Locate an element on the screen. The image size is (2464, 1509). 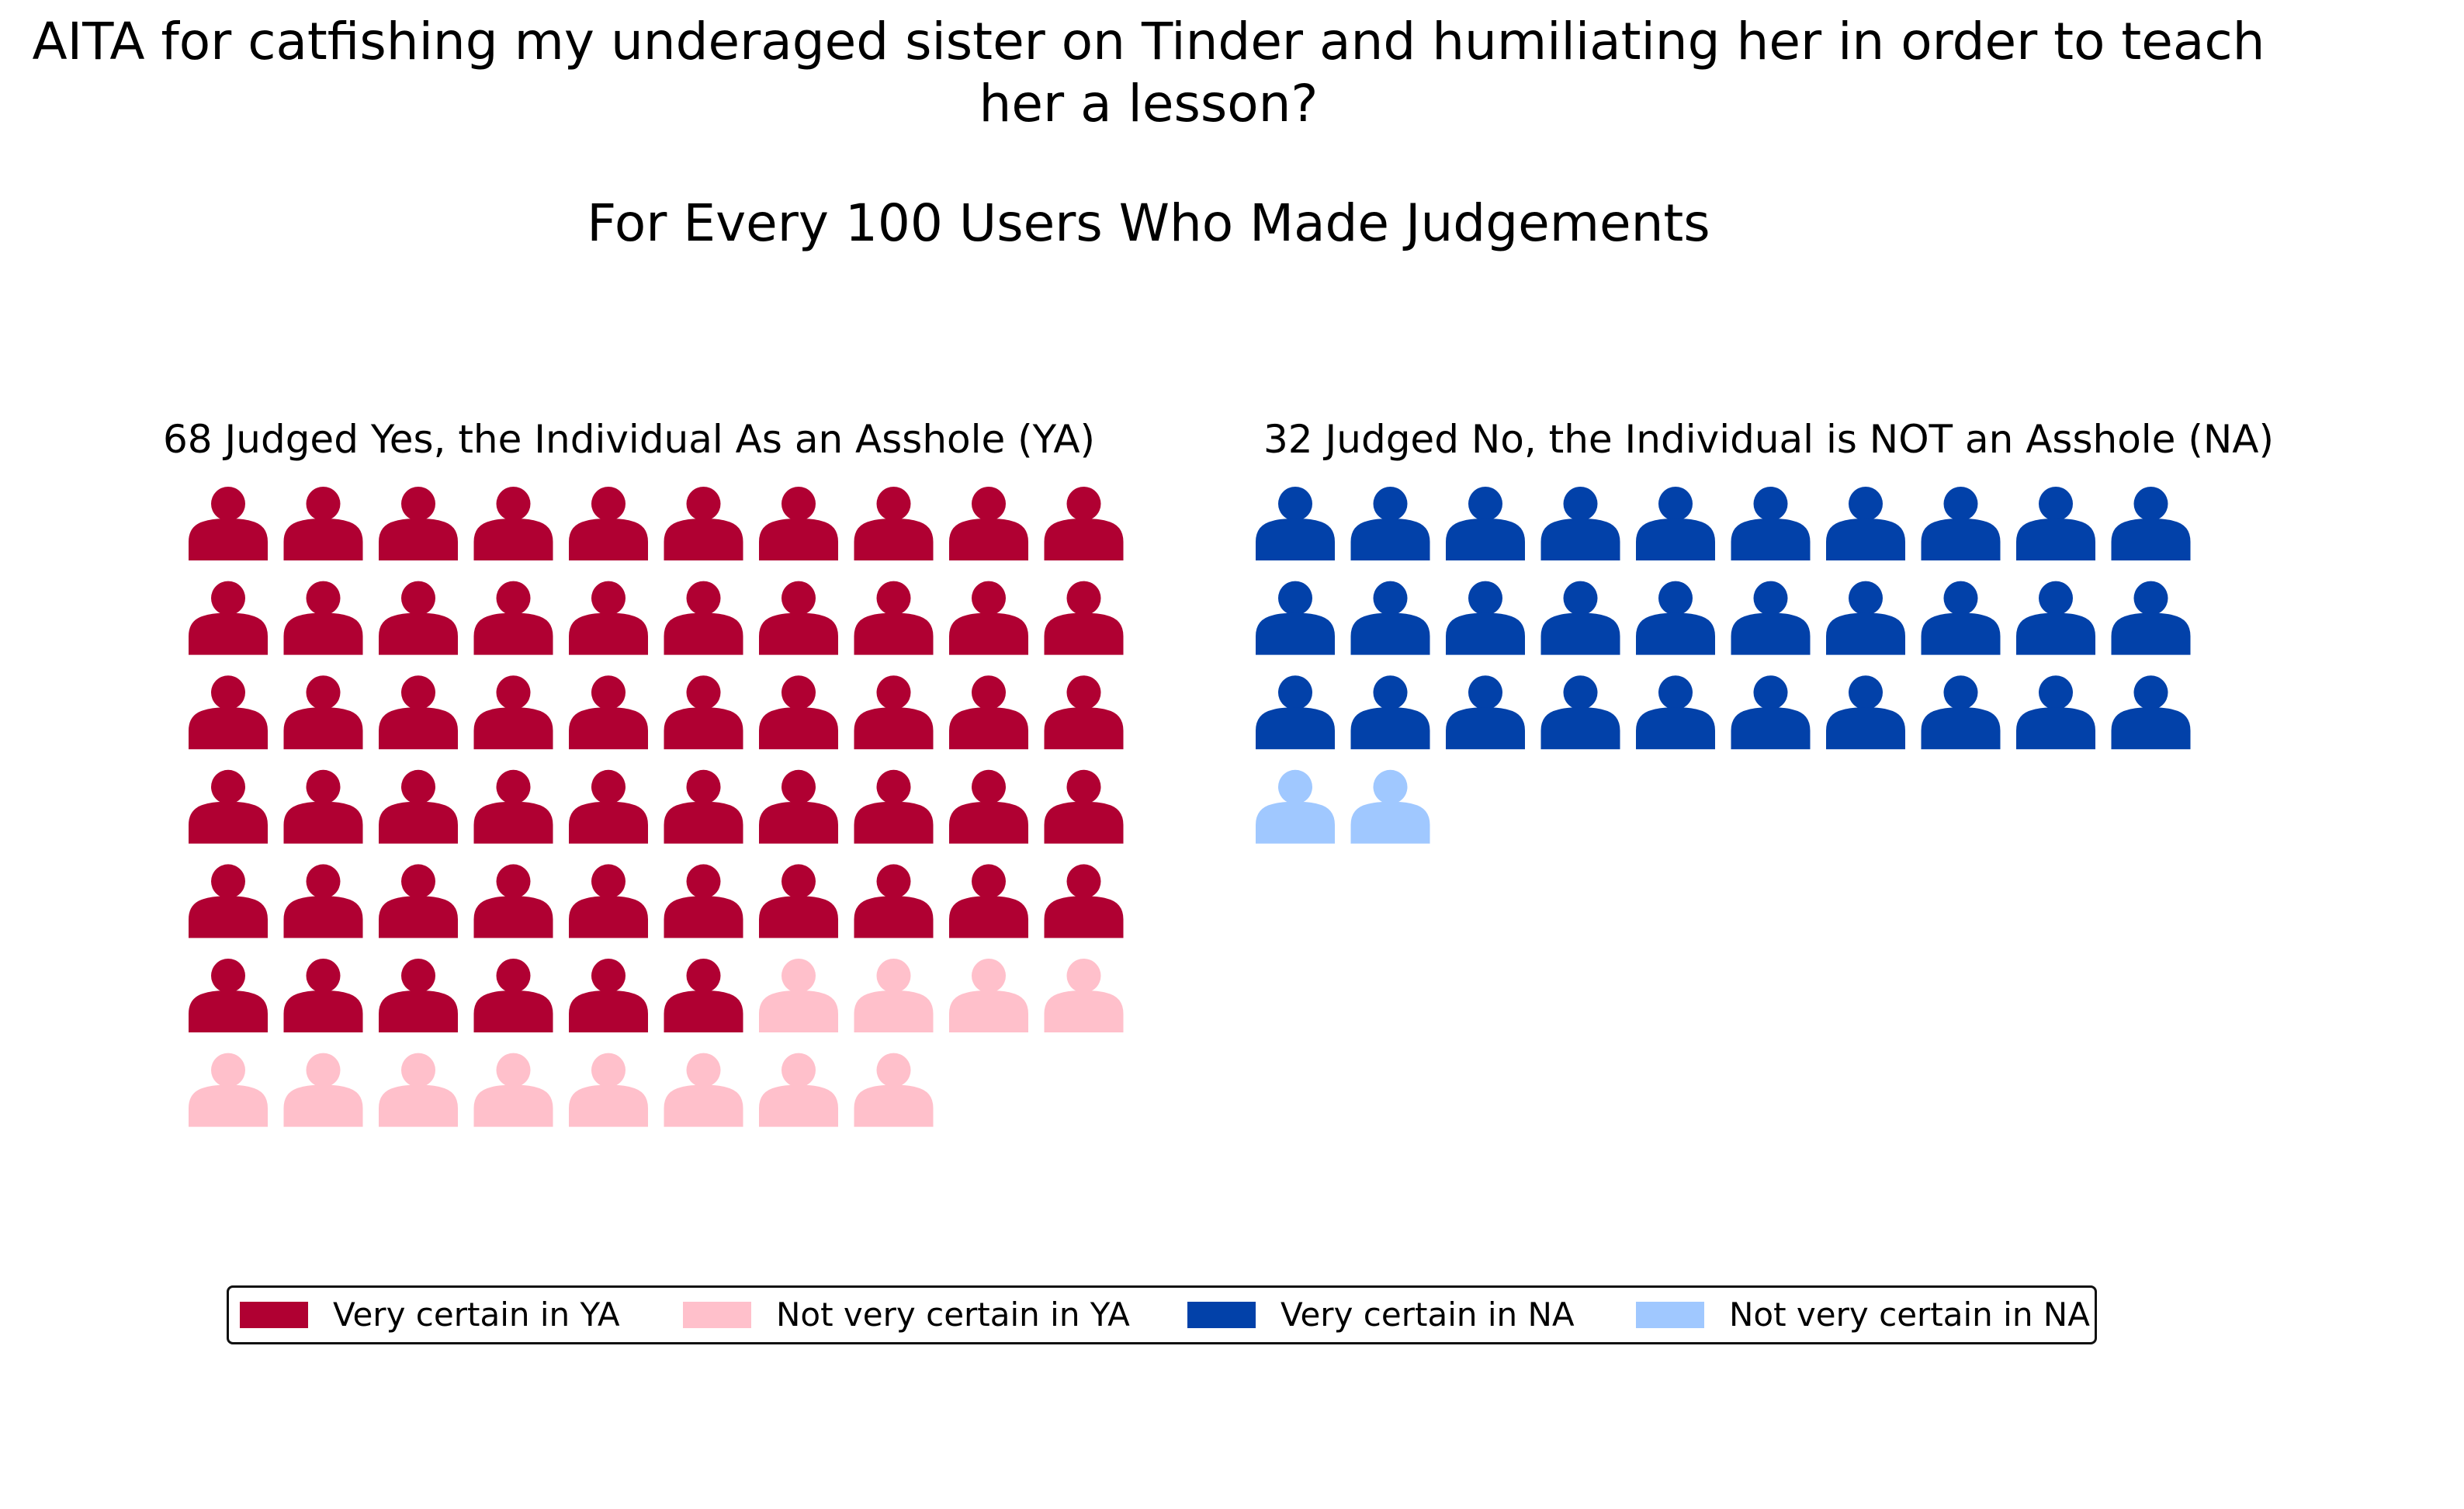
legend-item-not-very-certain-na: Not very certain in NA is located at coordinates (1863, 1315).